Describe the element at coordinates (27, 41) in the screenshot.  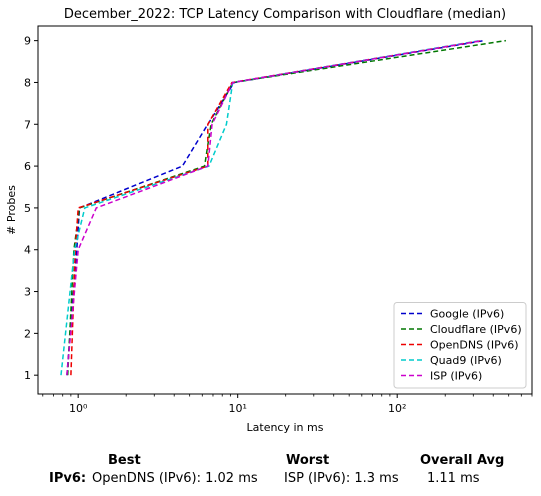
I see `y-tick-label: 9` at that location.